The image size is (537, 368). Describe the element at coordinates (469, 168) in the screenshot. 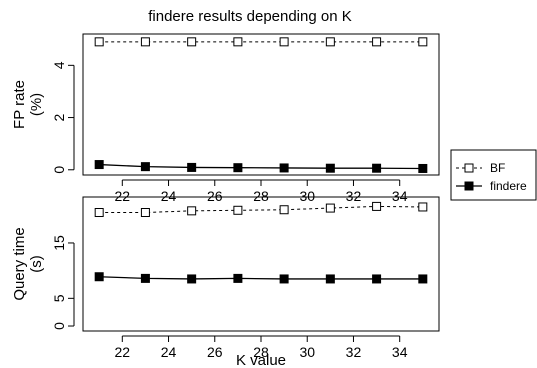

I see `legend-bf-marker` at that location.